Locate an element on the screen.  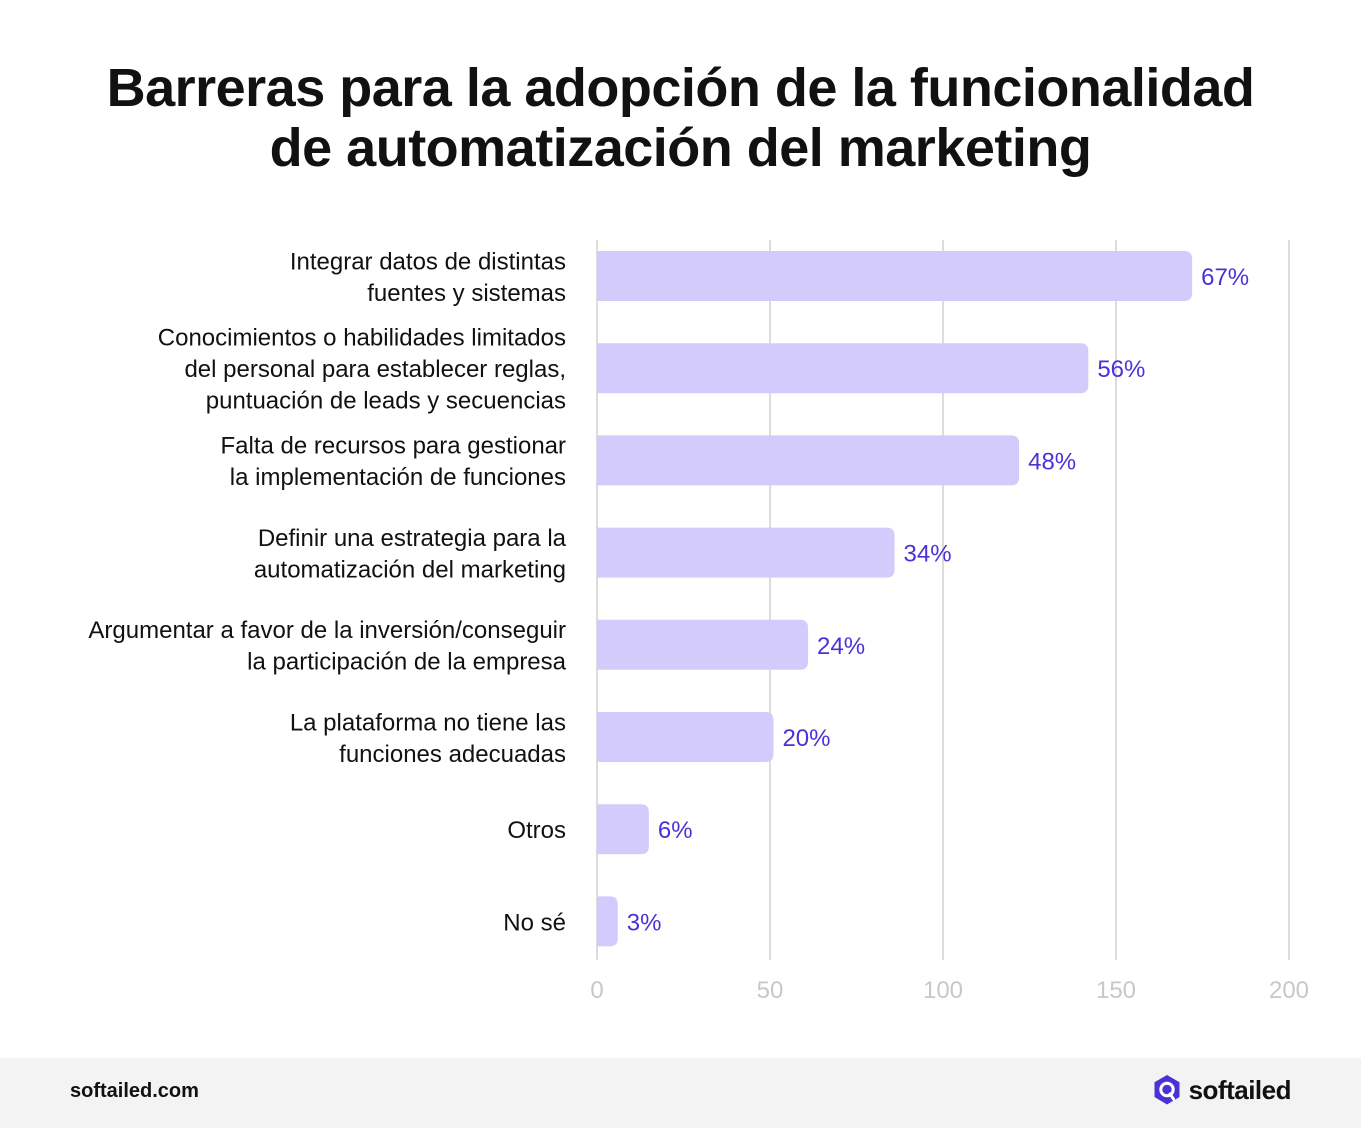
chart-title-line-2: de automatización del marketing is located at coordinates (680, 148).